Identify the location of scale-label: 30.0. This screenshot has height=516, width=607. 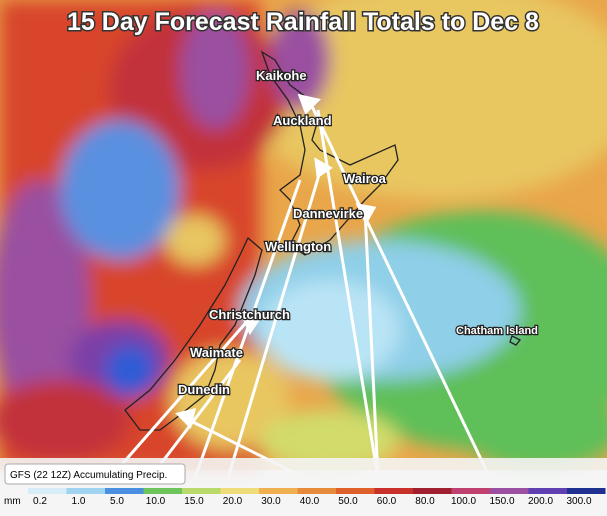
(271, 501).